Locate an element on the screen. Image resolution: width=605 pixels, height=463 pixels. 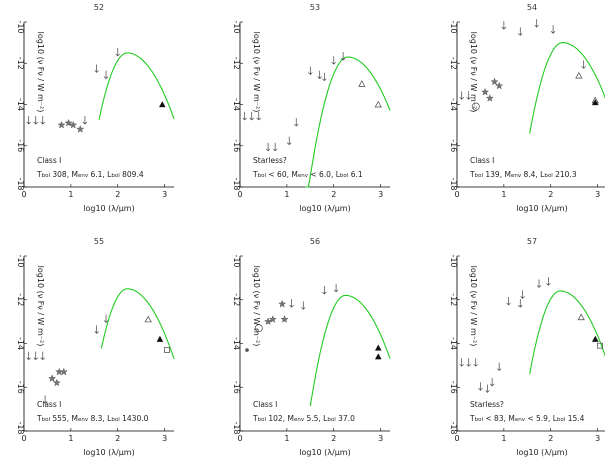
param-symbol: , M is located at coordinates (72, 174).